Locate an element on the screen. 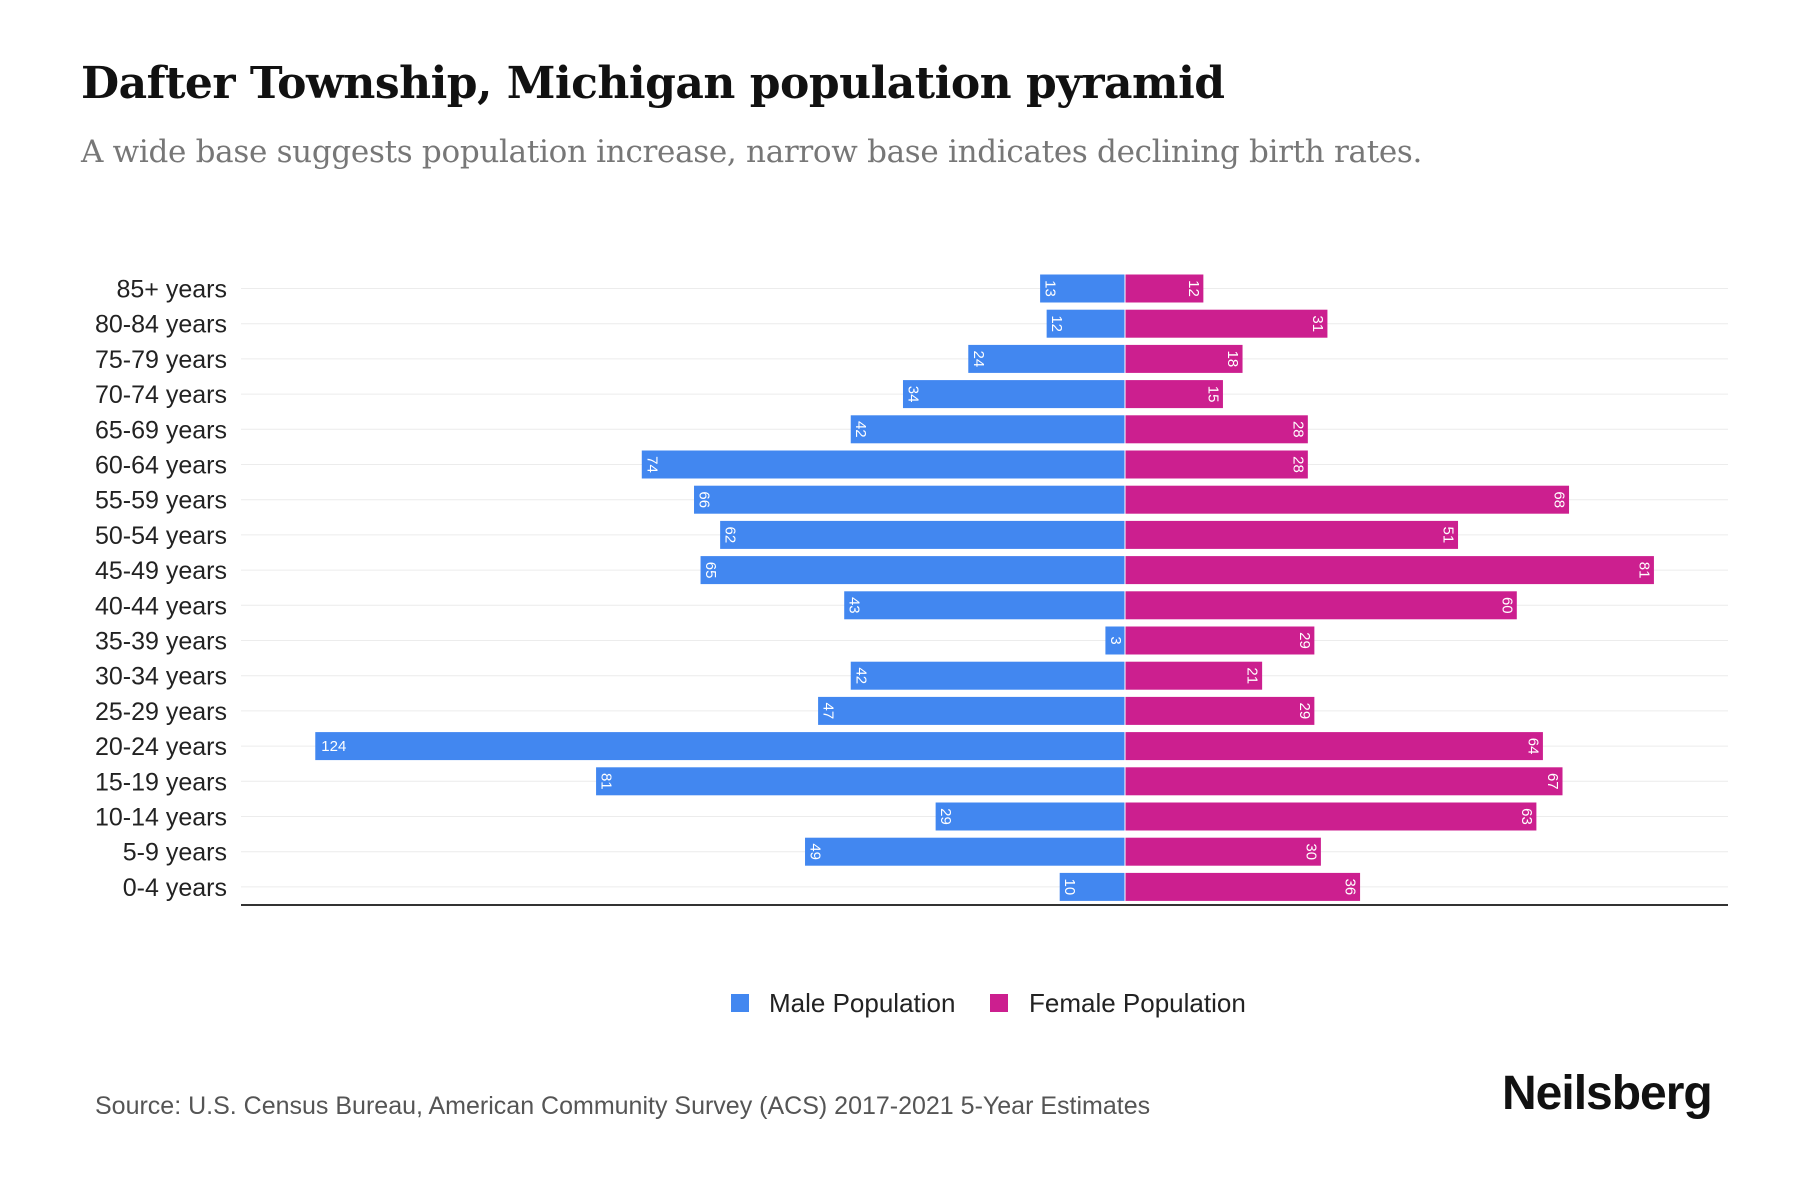 This screenshot has height=1200, width=1800. female-data-label: 60 is located at coordinates (1506, 605).